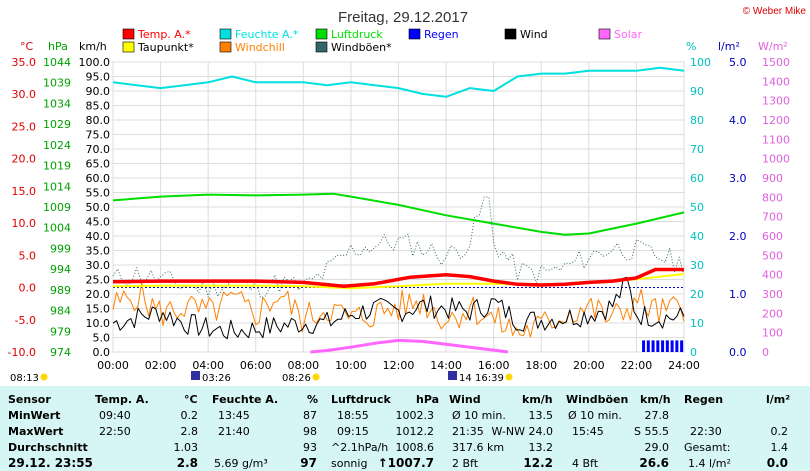  What do you see at coordinates (589, 365) in the screenshot?
I see `x-tick-10: 20:00` at bounding box center [589, 365].